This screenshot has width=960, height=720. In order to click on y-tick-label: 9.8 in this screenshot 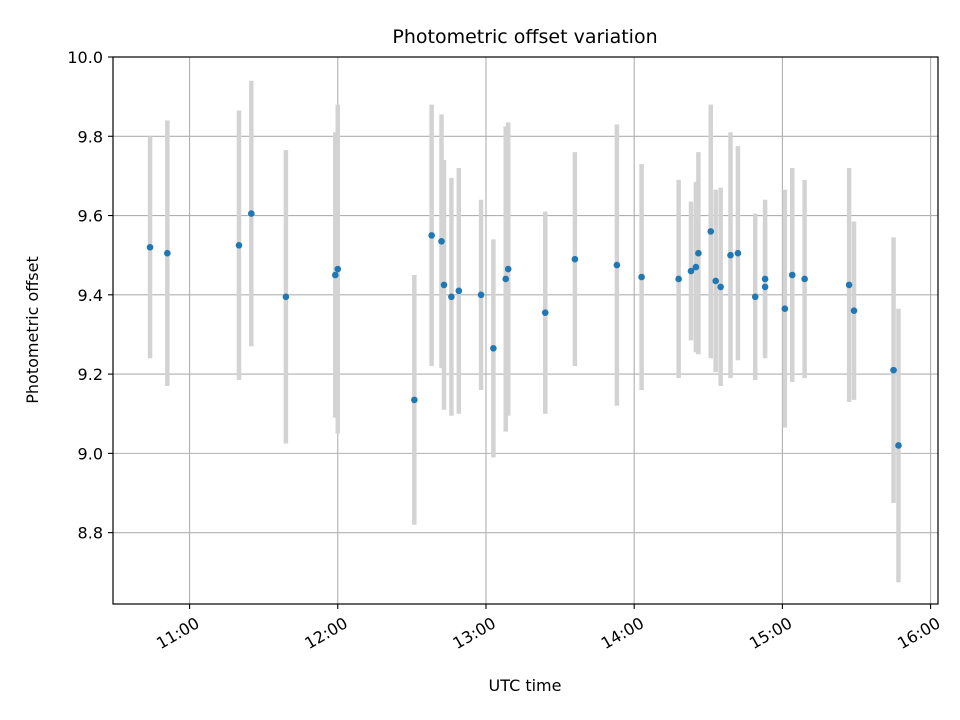, I will do `click(90, 136)`.